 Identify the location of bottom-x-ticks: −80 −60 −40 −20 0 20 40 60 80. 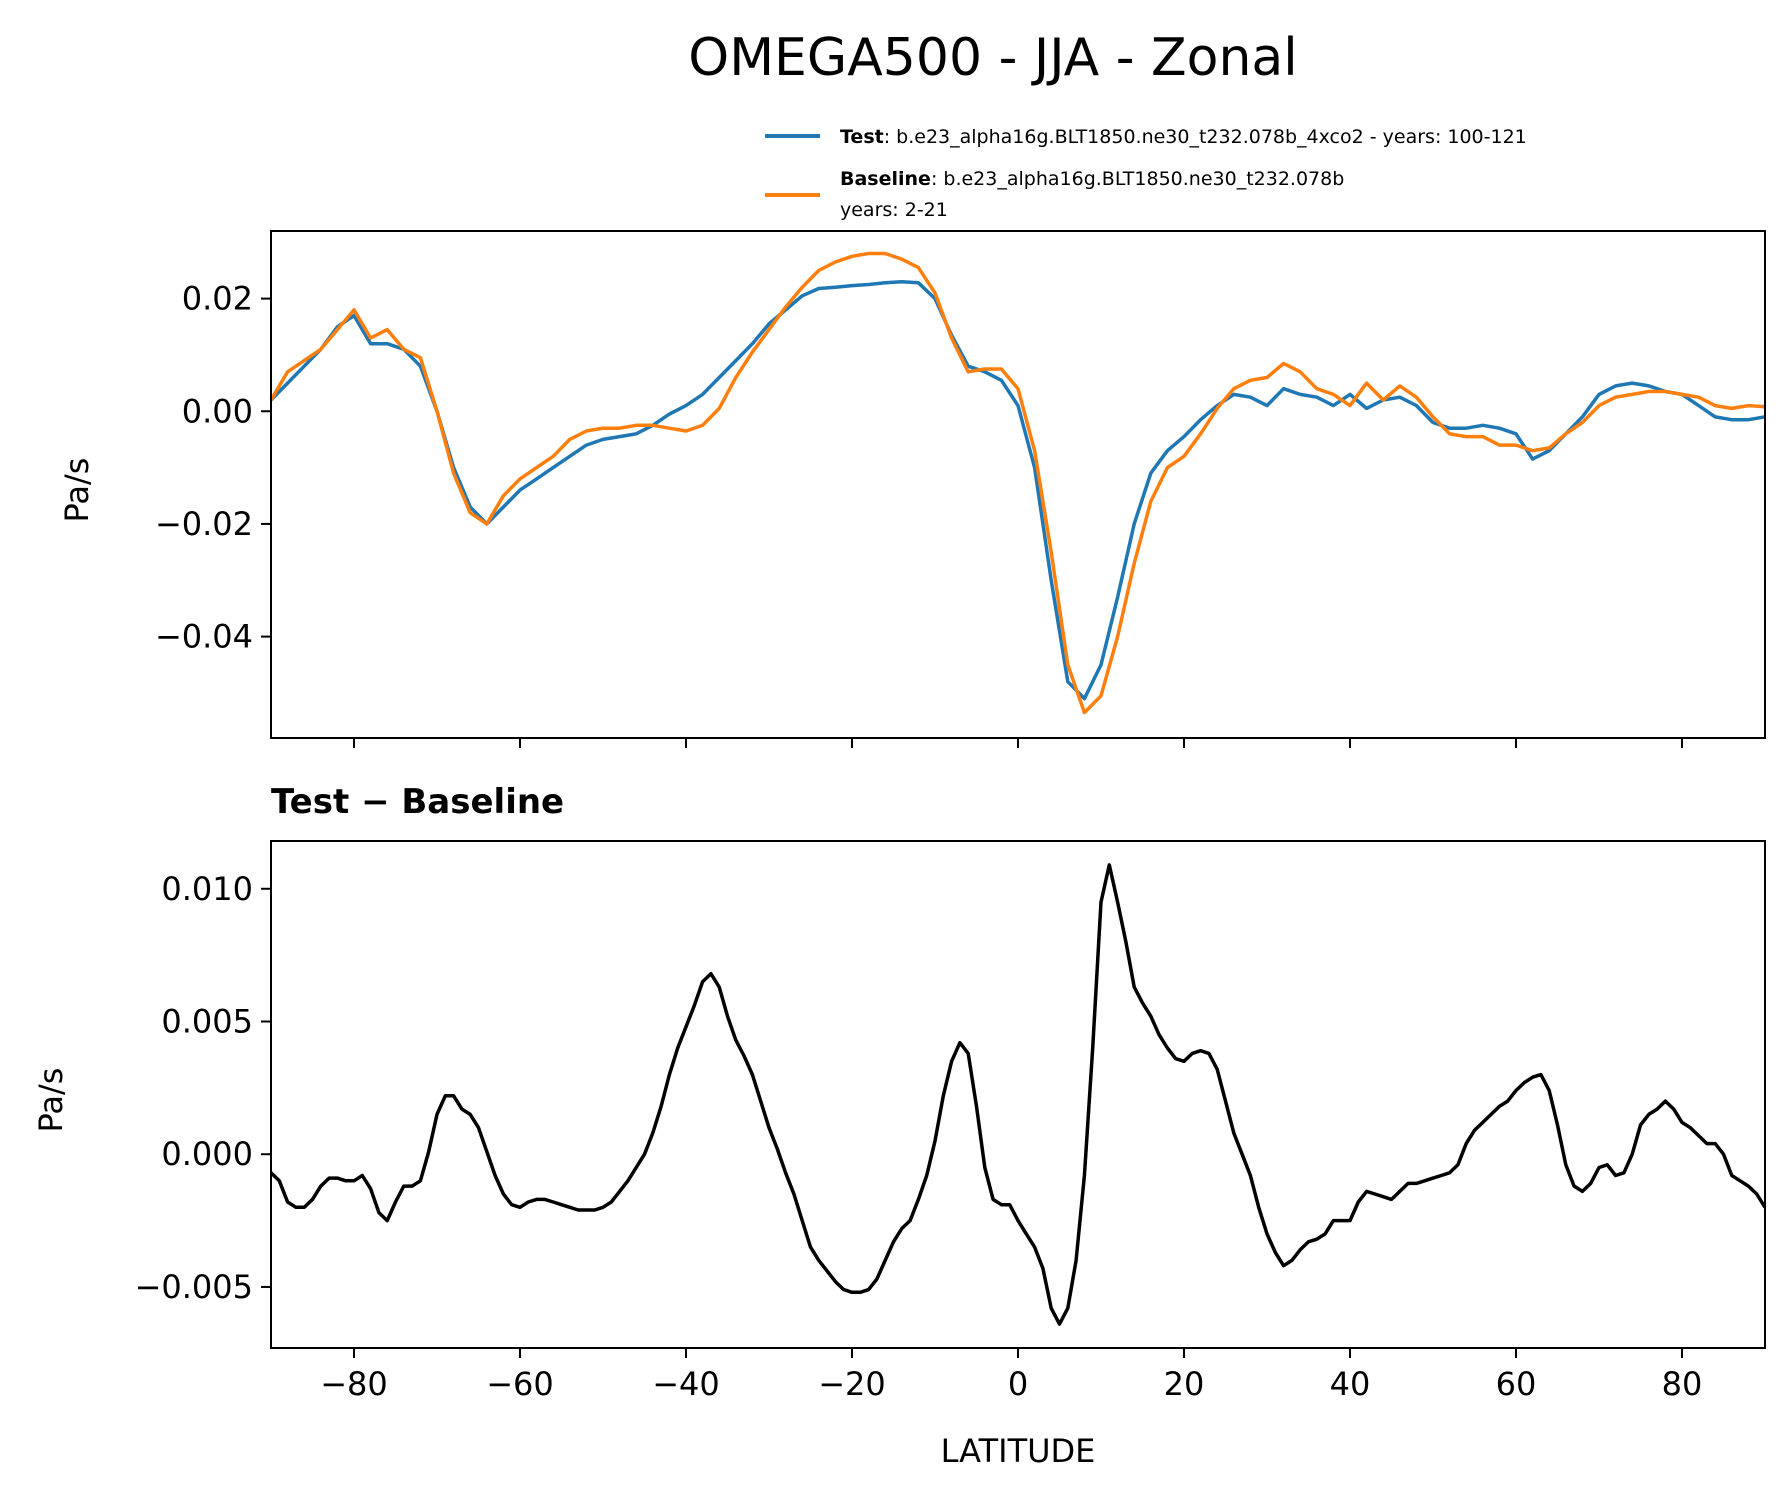
(1011, 1375).